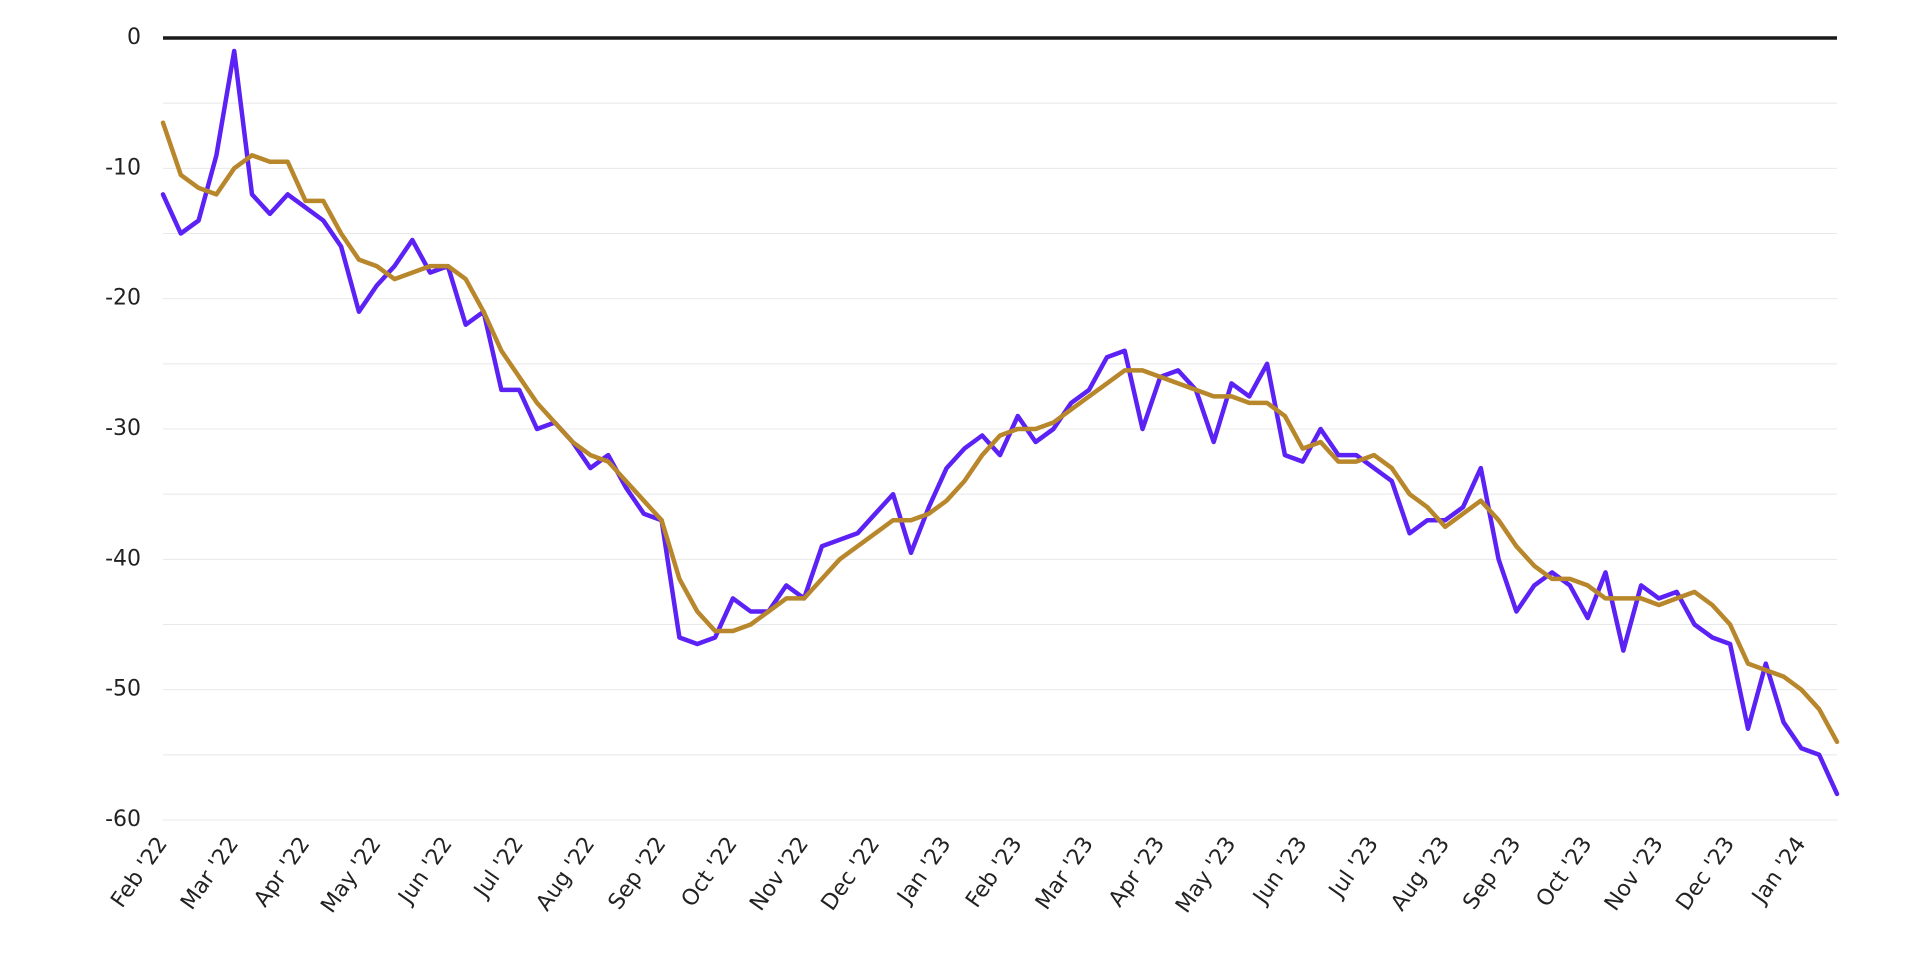  I want to click on x-tick-label: Aug '23, so click(1420, 874).